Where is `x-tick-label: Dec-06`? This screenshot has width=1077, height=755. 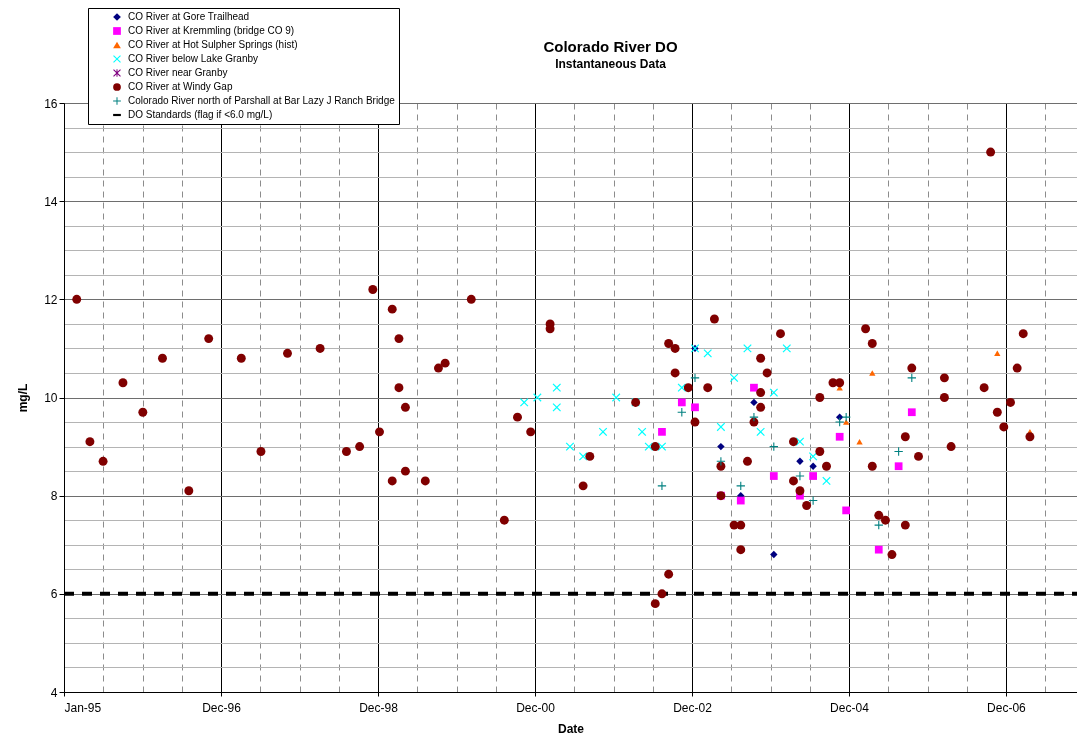
x-tick-label: Dec-06 is located at coordinates (1007, 707).